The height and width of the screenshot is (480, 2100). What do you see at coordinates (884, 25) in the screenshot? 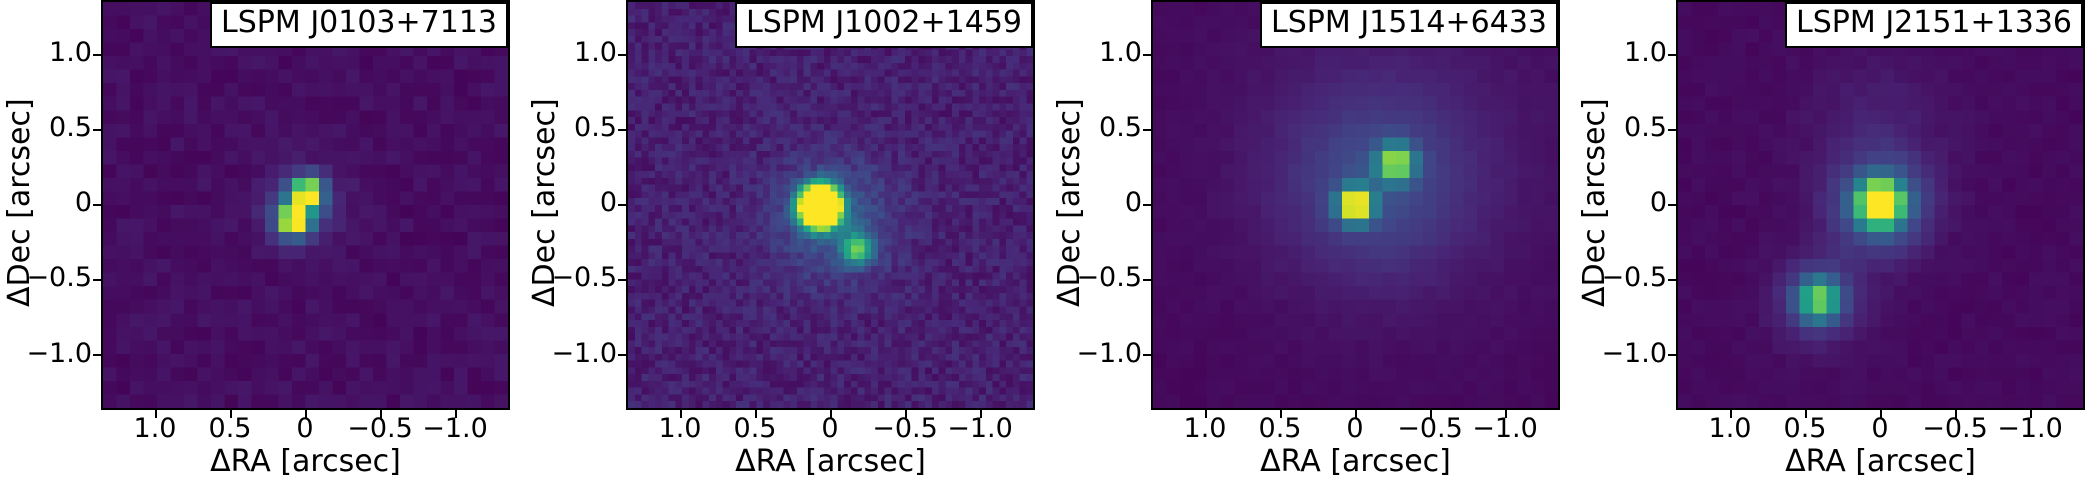
I see `panel-title: LSPM J1002+1459` at bounding box center [884, 25].